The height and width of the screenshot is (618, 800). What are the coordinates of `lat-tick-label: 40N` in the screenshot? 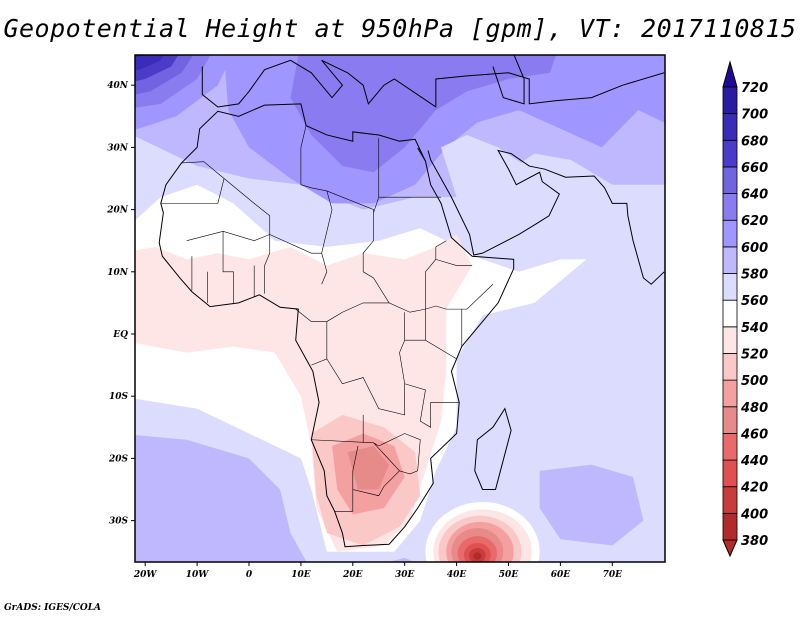 It's located at (118, 86).